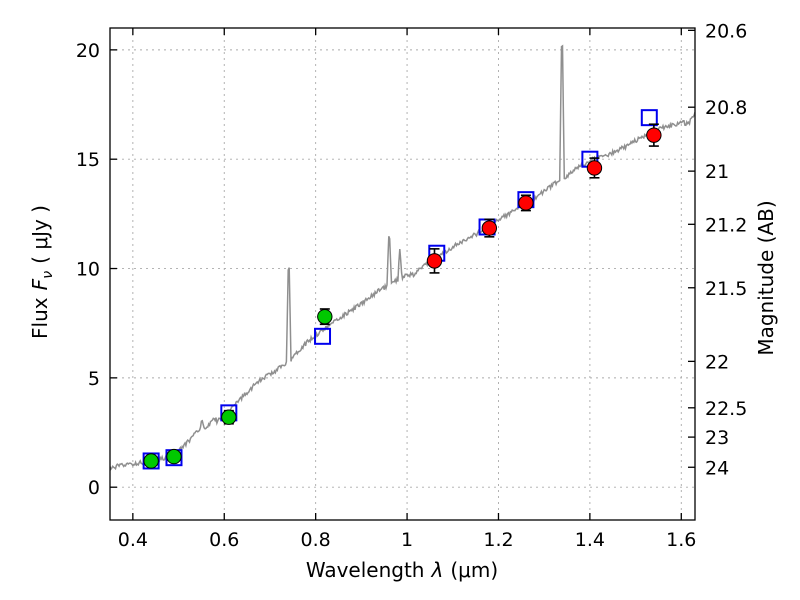 The width and height of the screenshot is (800, 600). What do you see at coordinates (88, 160) in the screenshot?
I see `flux-tick-label: 15` at bounding box center [88, 160].